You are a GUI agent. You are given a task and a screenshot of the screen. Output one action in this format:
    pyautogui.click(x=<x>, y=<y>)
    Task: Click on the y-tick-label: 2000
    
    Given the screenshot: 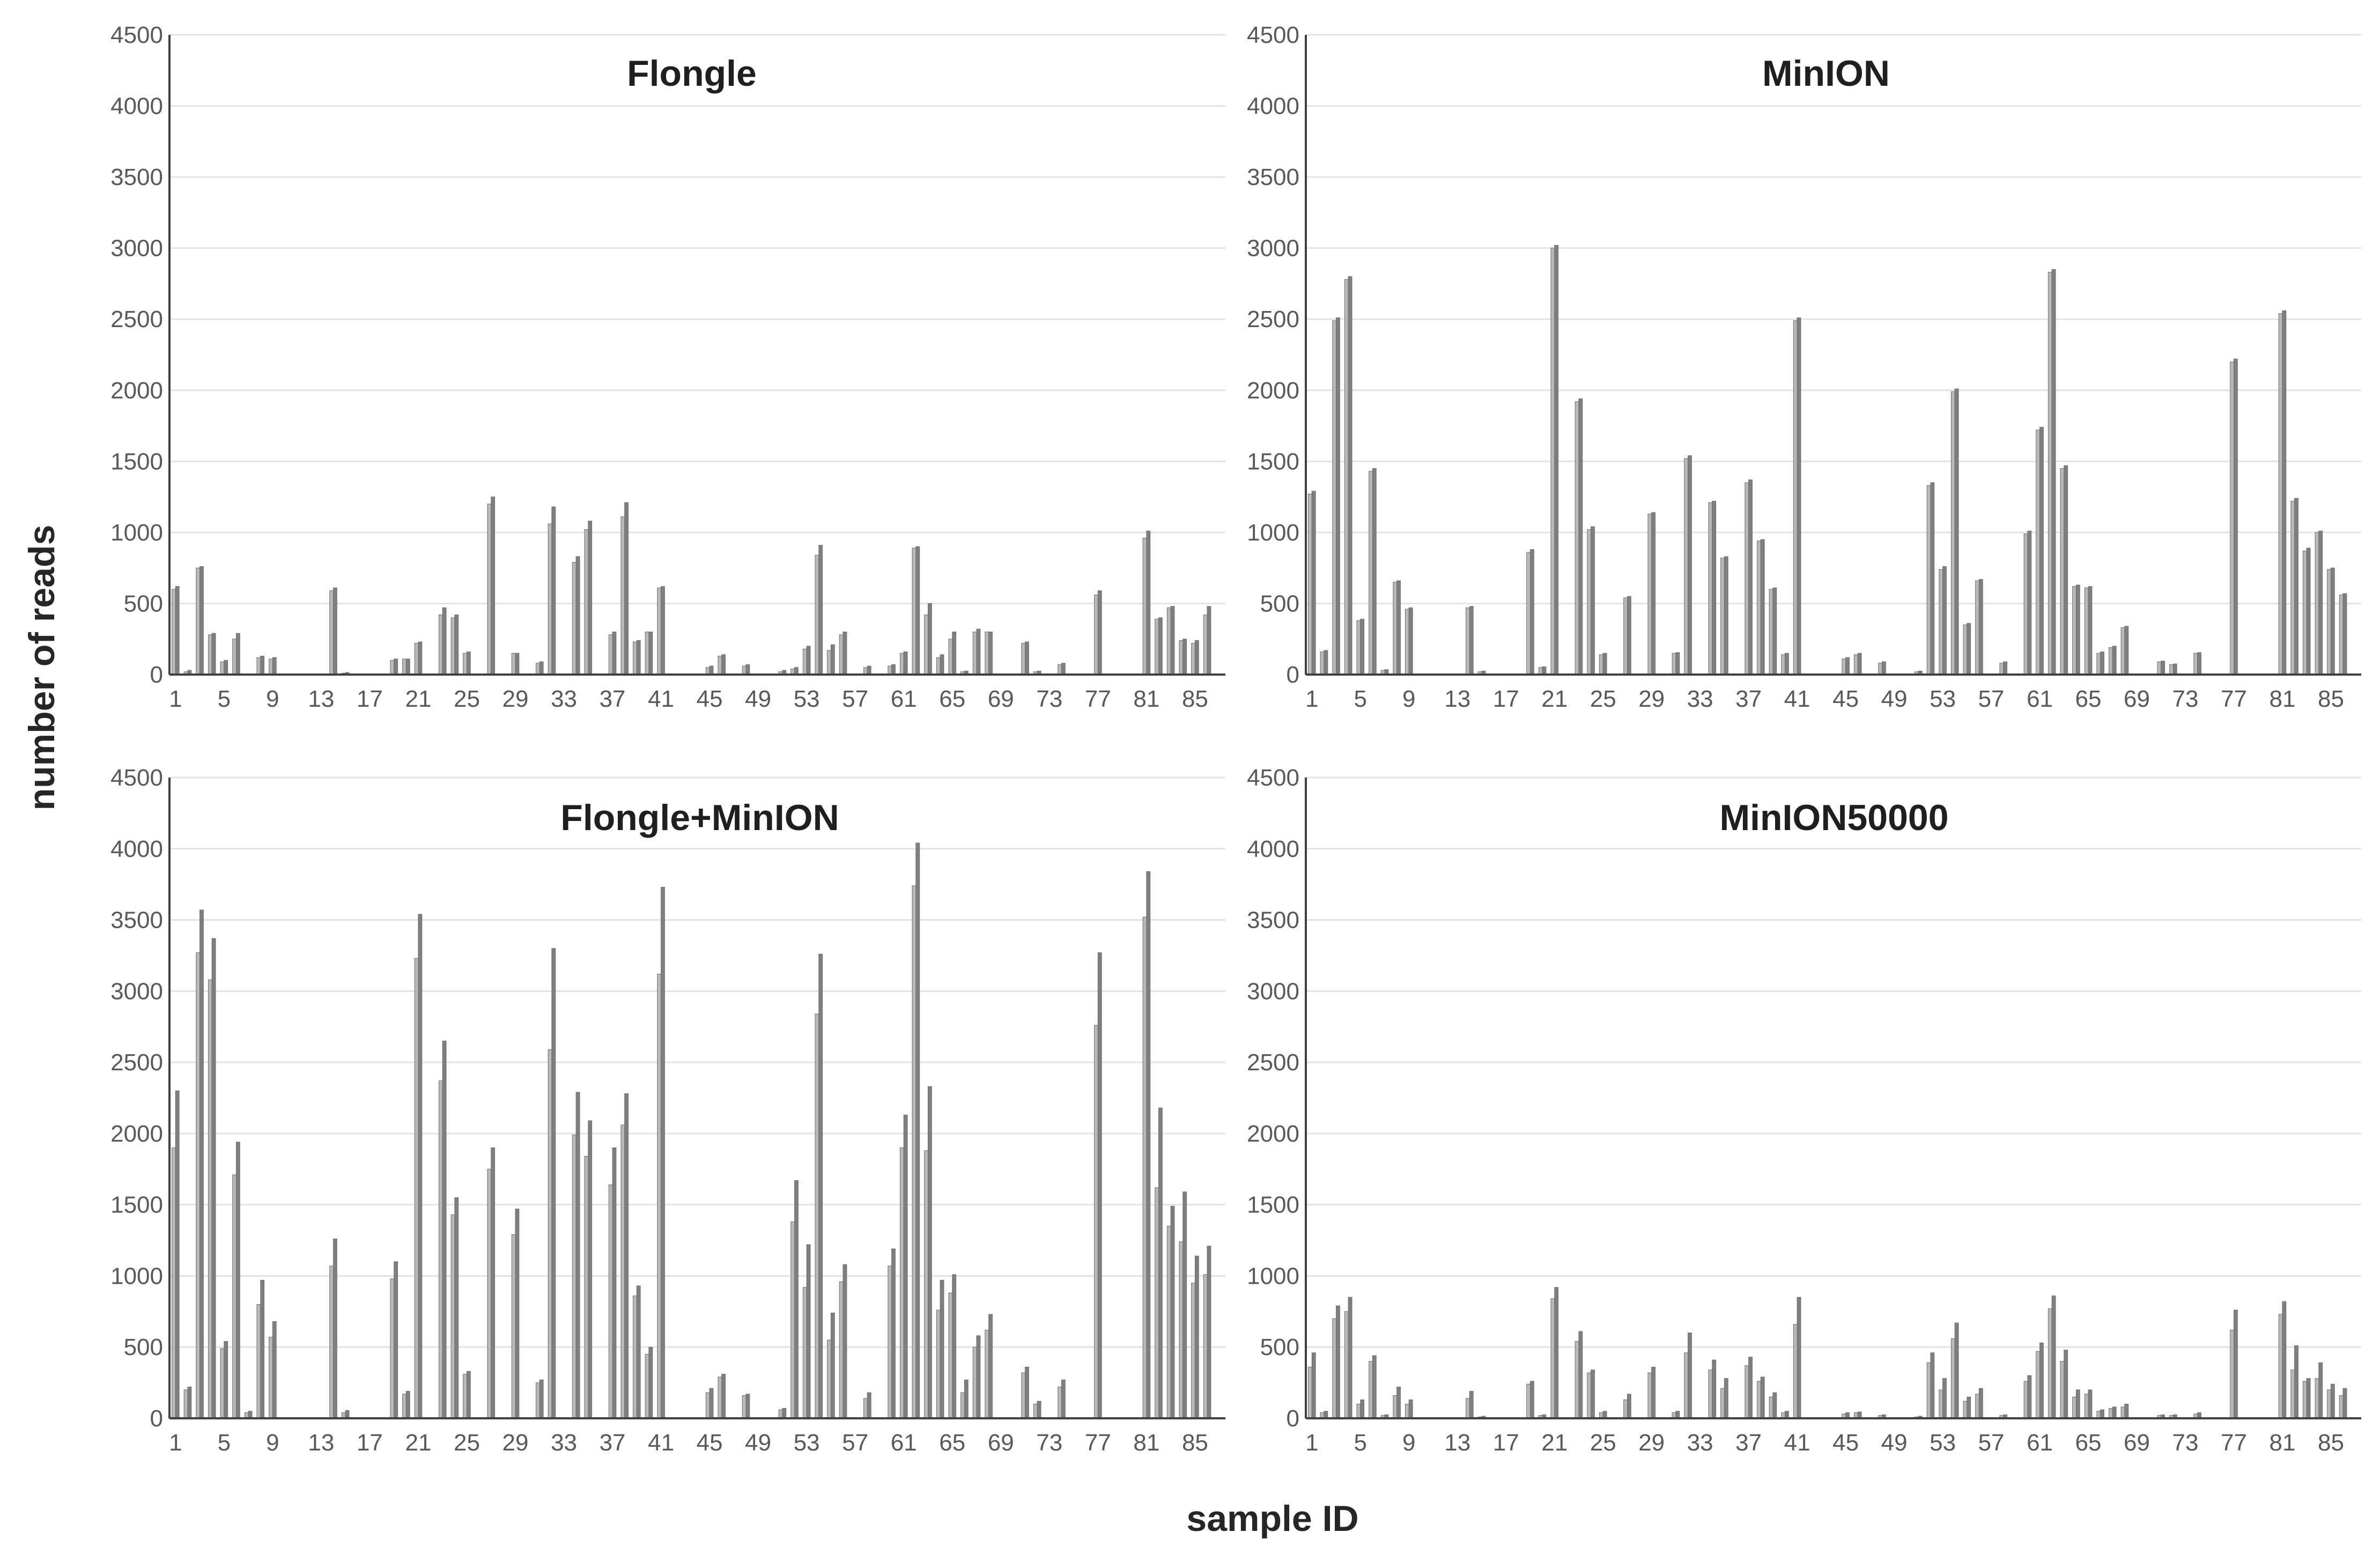 What is the action you would take?
    pyautogui.click(x=136, y=1134)
    